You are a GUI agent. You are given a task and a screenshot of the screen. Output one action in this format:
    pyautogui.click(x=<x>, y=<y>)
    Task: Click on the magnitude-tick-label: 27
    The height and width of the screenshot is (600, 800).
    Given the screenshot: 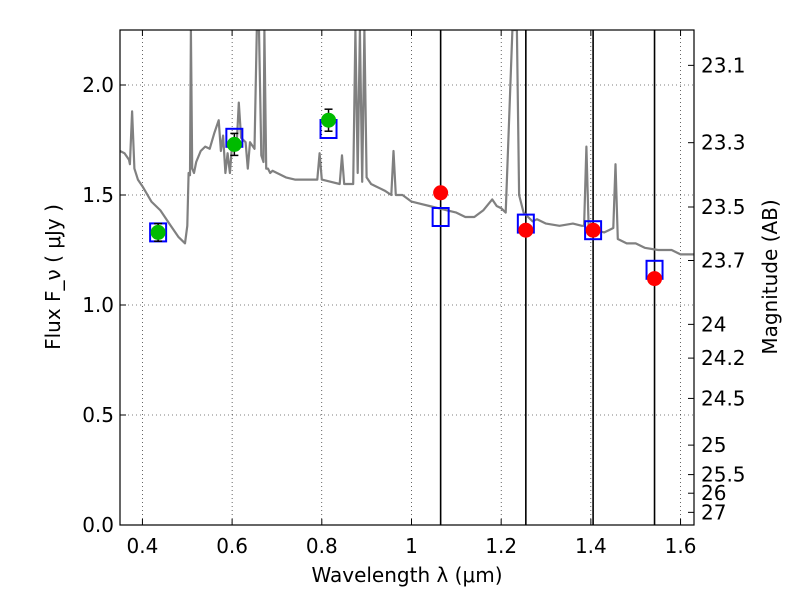 What is the action you would take?
    pyautogui.click(x=713, y=512)
    